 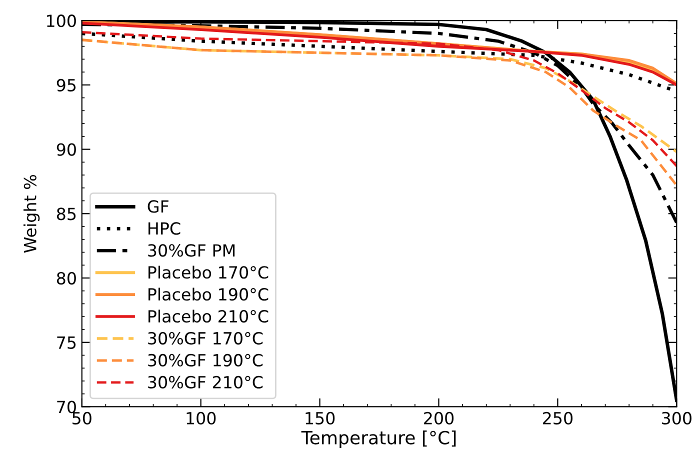 I want to click on legend-label: GF, so click(x=158, y=206).